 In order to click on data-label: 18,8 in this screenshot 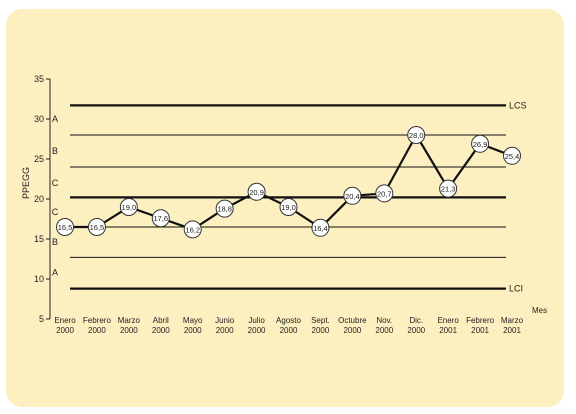, I will do `click(224, 209)`.